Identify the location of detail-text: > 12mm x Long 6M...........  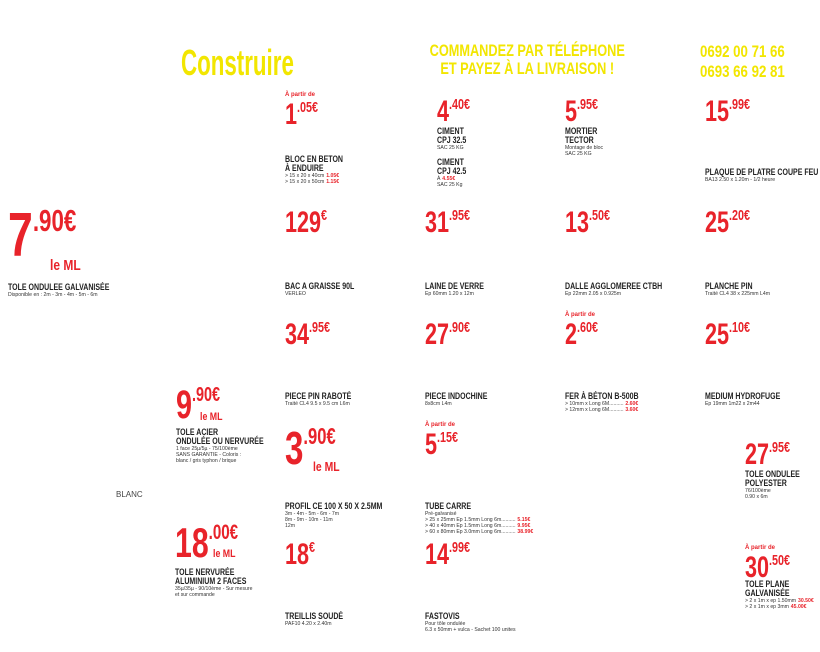
(594, 410).